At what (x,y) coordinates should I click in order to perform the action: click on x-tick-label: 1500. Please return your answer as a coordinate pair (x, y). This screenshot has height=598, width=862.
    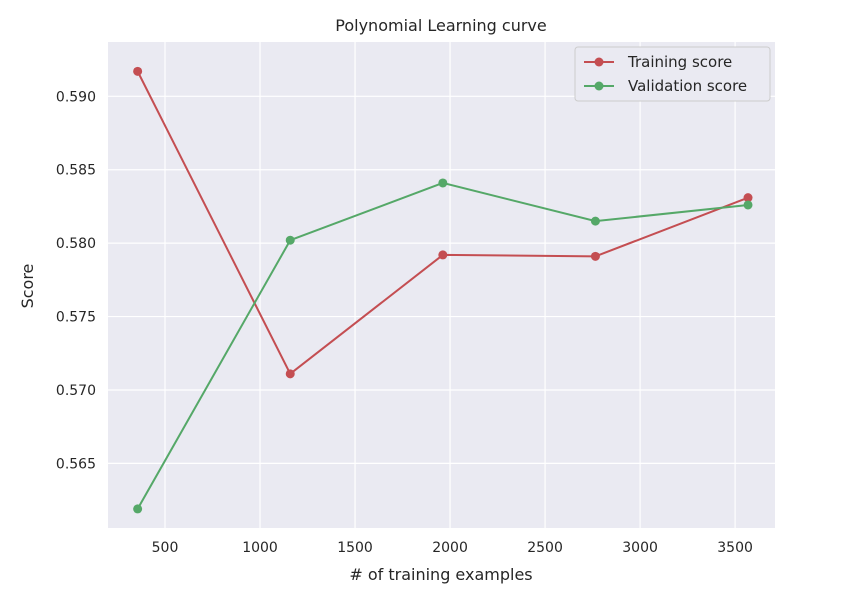
    Looking at the image, I should click on (355, 548).